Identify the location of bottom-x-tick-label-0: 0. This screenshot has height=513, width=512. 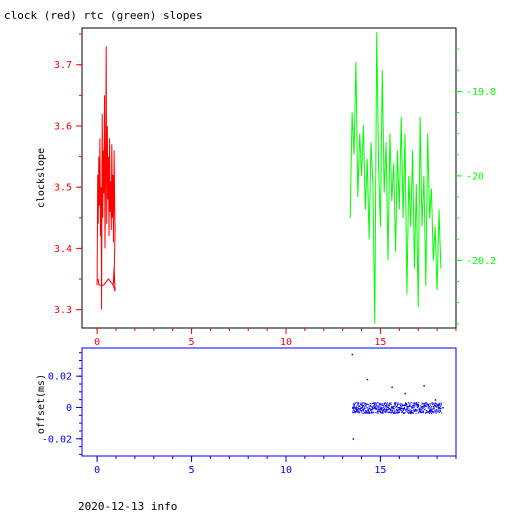
(97, 470).